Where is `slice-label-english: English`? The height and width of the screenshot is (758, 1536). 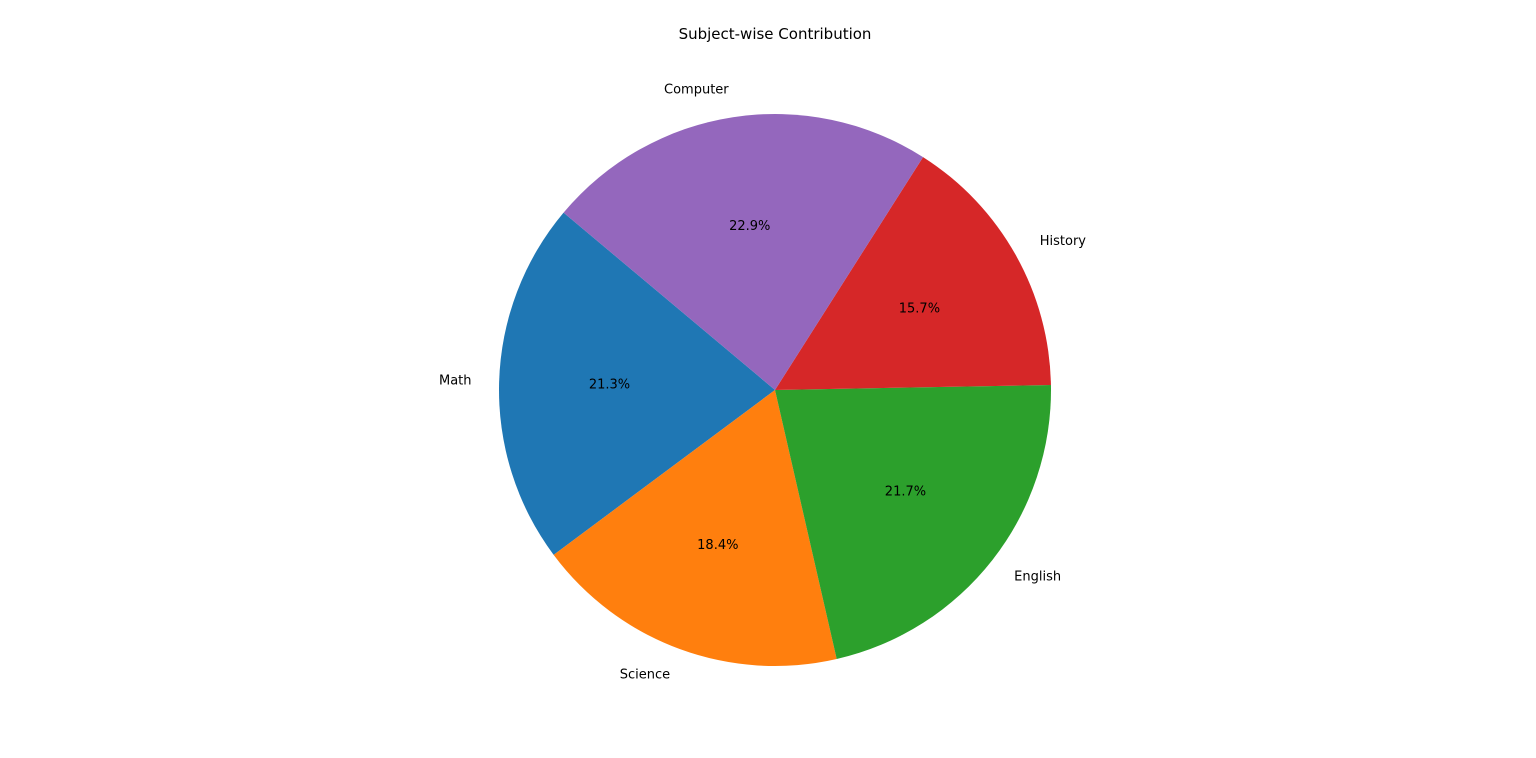 slice-label-english: English is located at coordinates (1037, 577).